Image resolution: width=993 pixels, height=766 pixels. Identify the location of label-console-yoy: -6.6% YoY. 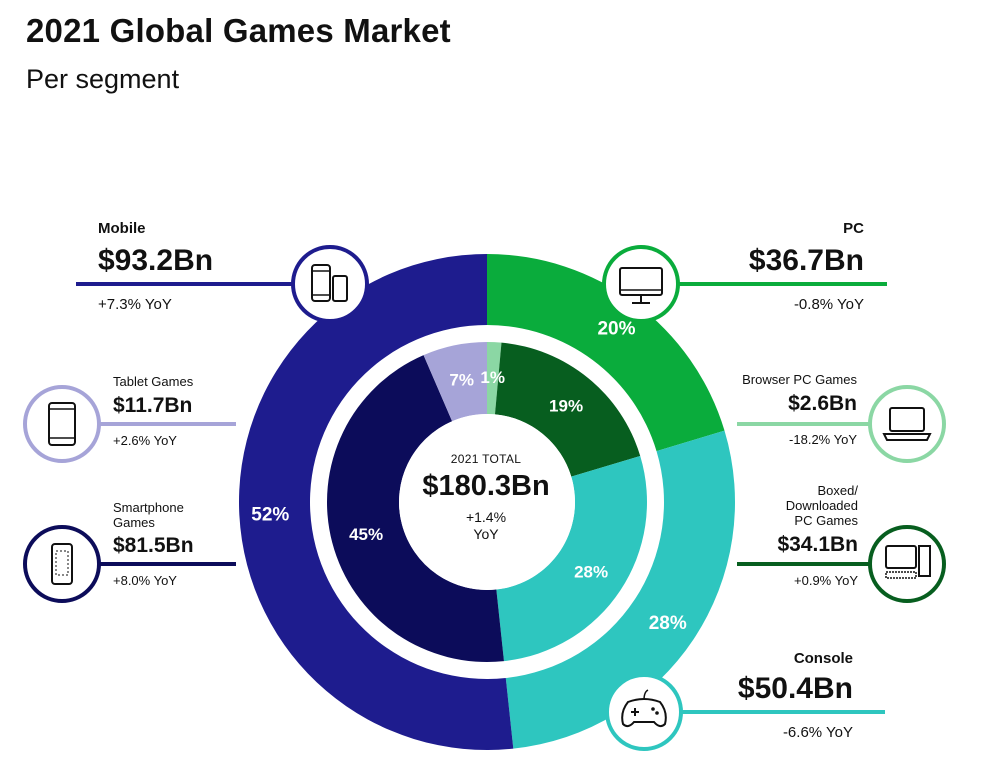
(817, 732).